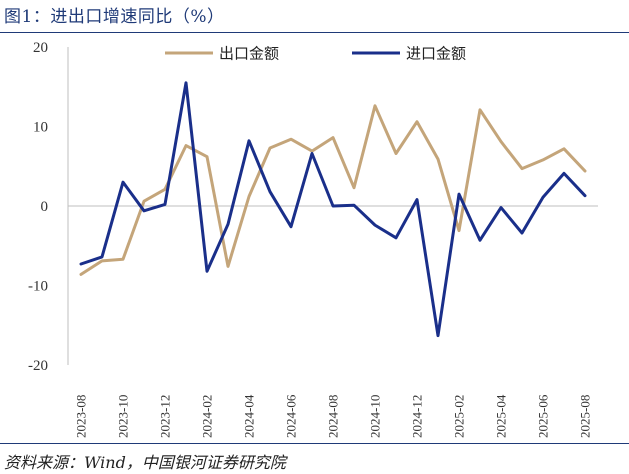 The height and width of the screenshot is (474, 629). What do you see at coordinates (207, 416) in the screenshot?
I see `x-tick-label: 2024-02` at bounding box center [207, 416].